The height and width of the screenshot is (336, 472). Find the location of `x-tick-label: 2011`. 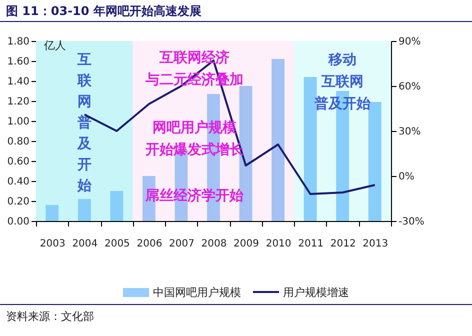

x-tick-label: 2011 is located at coordinates (311, 244).